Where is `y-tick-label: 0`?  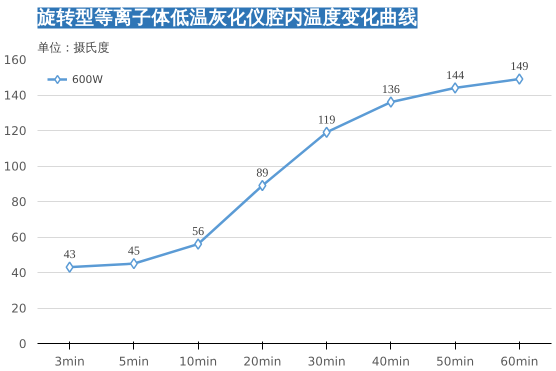
y-tick-label: 0 is located at coordinates (22, 344).